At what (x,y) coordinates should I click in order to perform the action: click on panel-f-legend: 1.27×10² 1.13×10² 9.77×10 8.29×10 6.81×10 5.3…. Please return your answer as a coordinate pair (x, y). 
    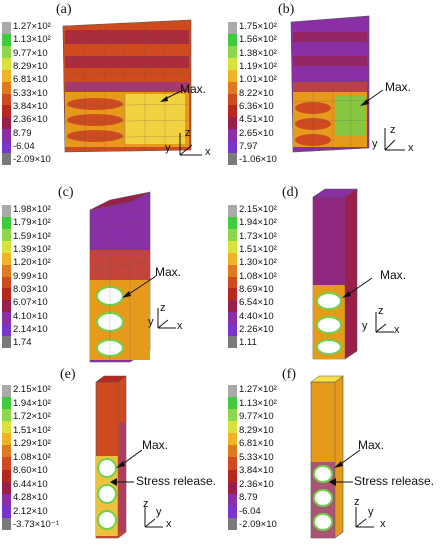
    Looking at the image, I should click on (252, 457).